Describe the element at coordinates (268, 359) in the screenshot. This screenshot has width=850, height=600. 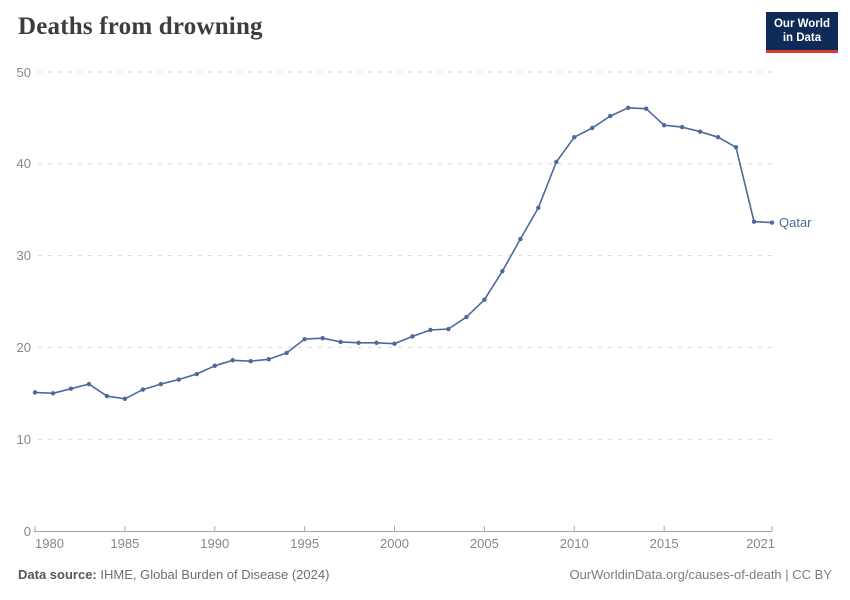
I see `data-point-1993` at that location.